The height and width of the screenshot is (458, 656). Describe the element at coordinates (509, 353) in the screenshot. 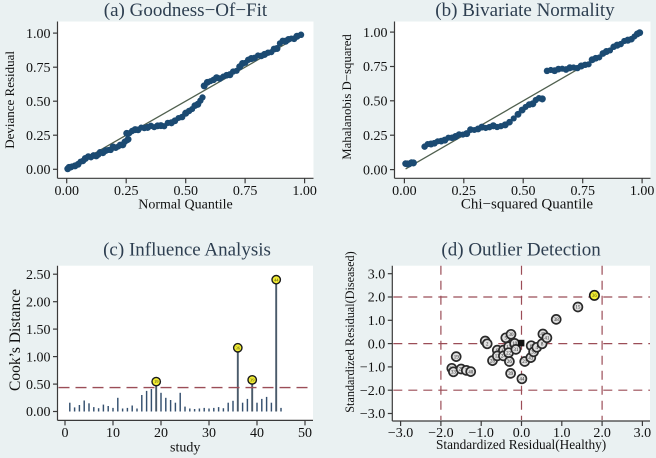

I see `svg-text: 22` at that location.